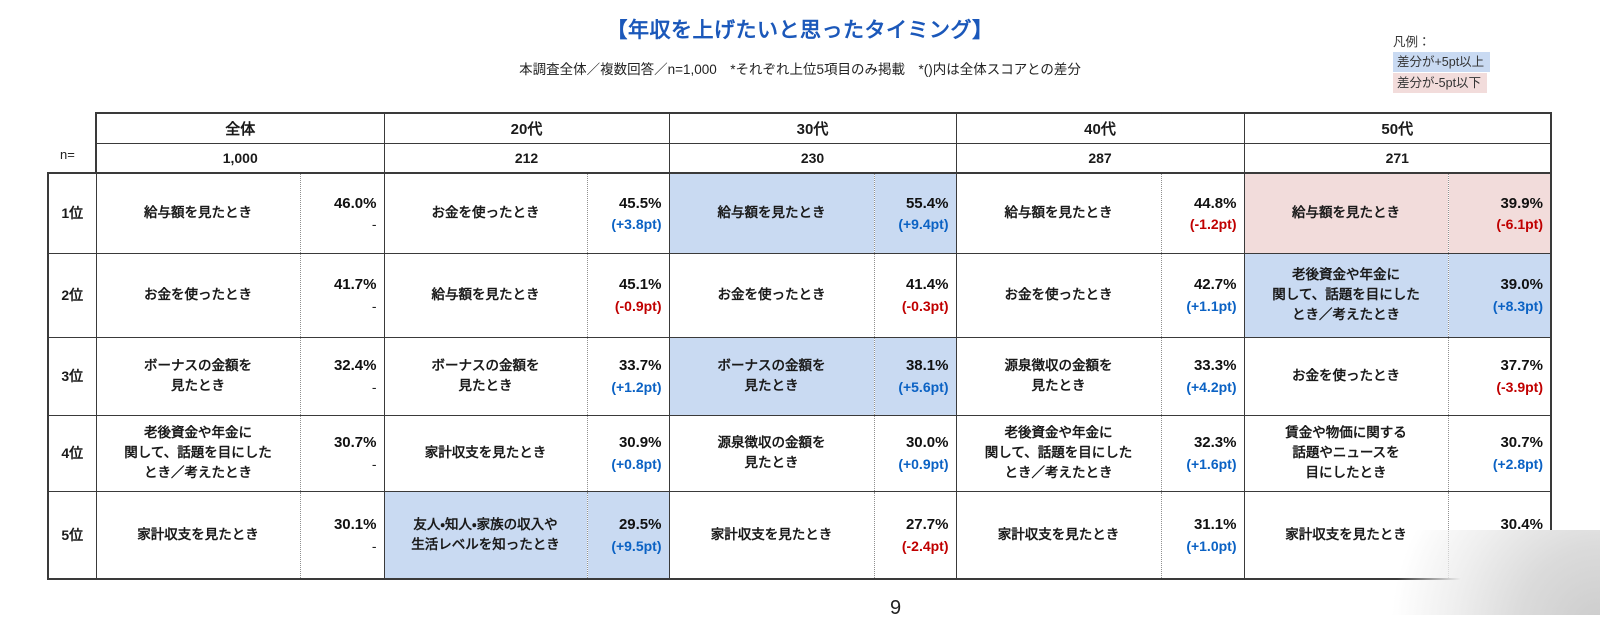  I want to click on item-cell: 源泉徴収の金額を 見たとき, so click(1058, 376).